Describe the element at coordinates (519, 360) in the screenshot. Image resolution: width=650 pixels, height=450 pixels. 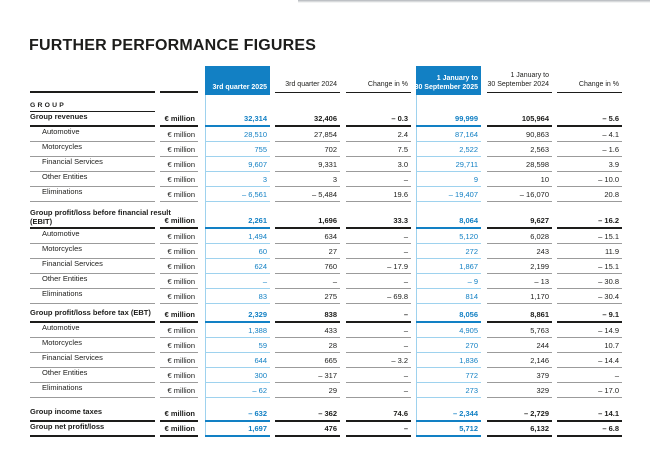
I see `value-cell-ytd-2024: 2,146` at that location.